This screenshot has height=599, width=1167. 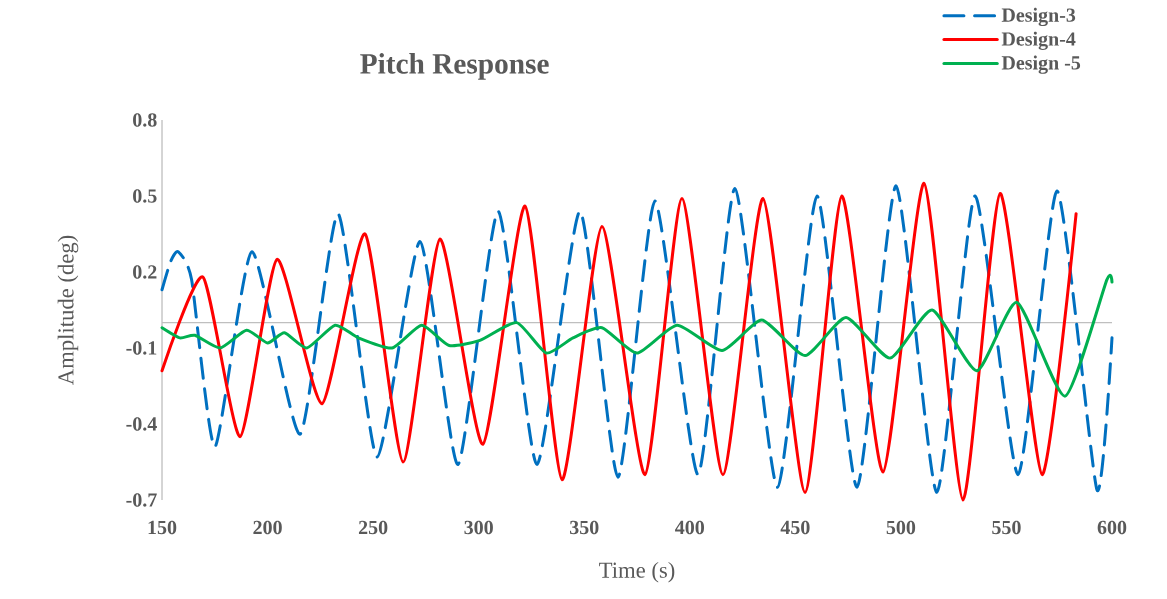 I want to click on x-tick-label: 250, so click(x=373, y=527).